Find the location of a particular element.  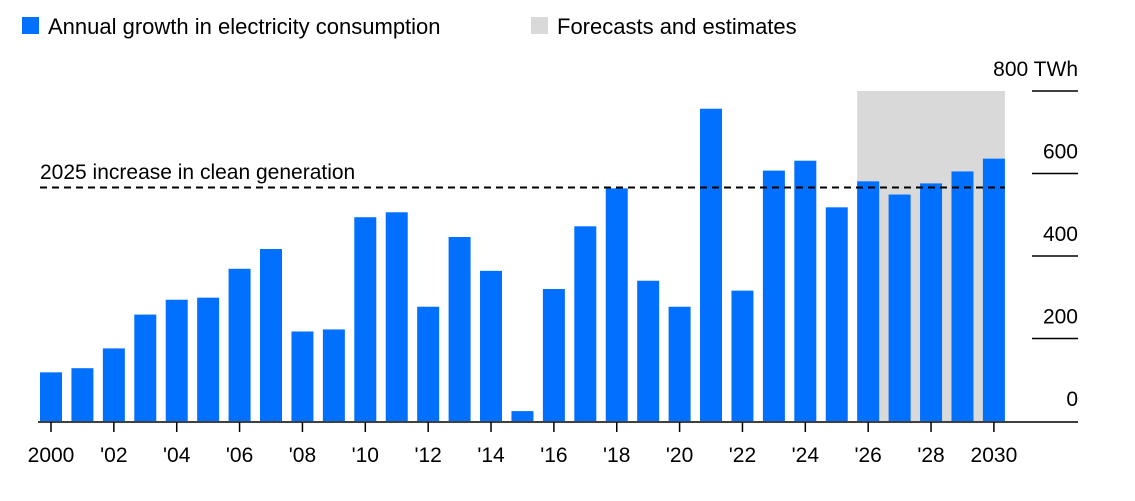

bar-2014 is located at coordinates (491, 345).